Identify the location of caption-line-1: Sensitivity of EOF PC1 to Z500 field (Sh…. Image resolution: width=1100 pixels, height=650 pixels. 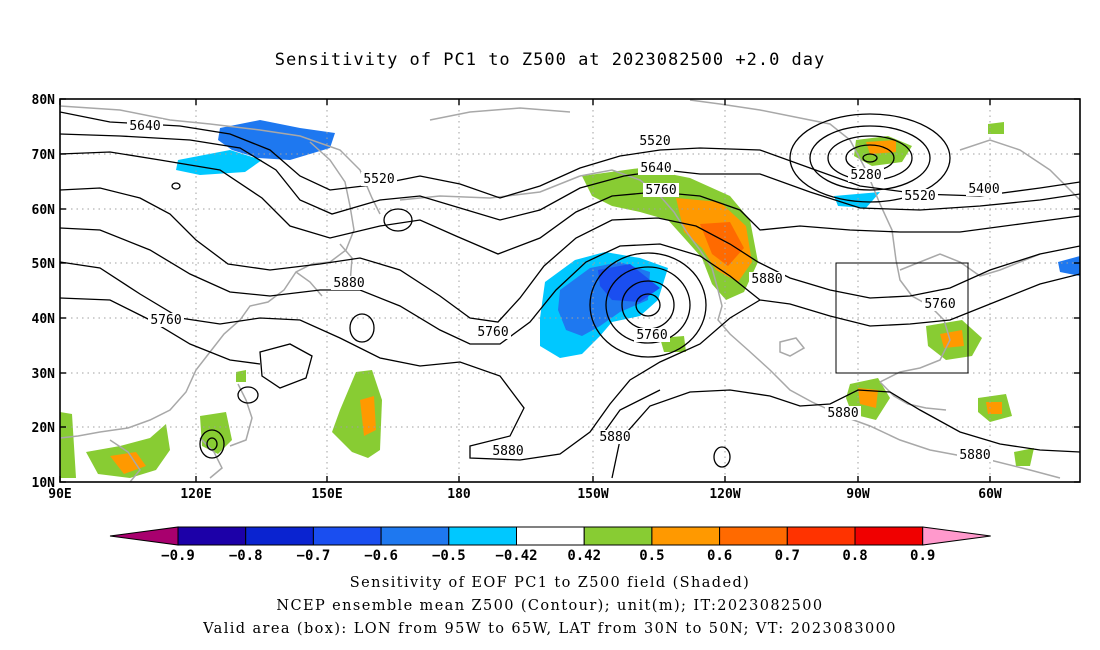
(550, 583).